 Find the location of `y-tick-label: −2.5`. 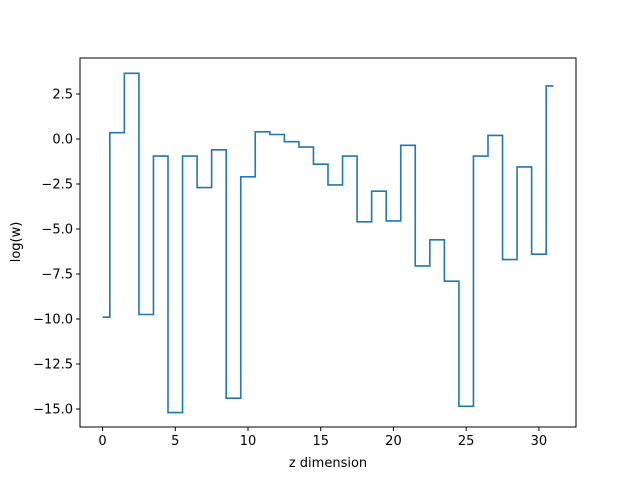

y-tick-label: −2.5 is located at coordinates (57, 185).